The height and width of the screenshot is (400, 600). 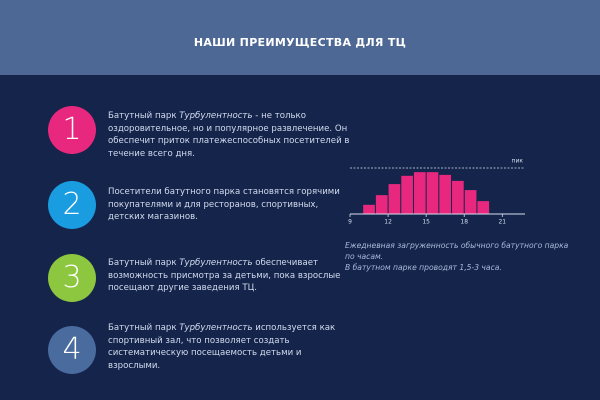 What do you see at coordinates (72, 130) in the screenshot?
I see `number-circle: 1` at bounding box center [72, 130].